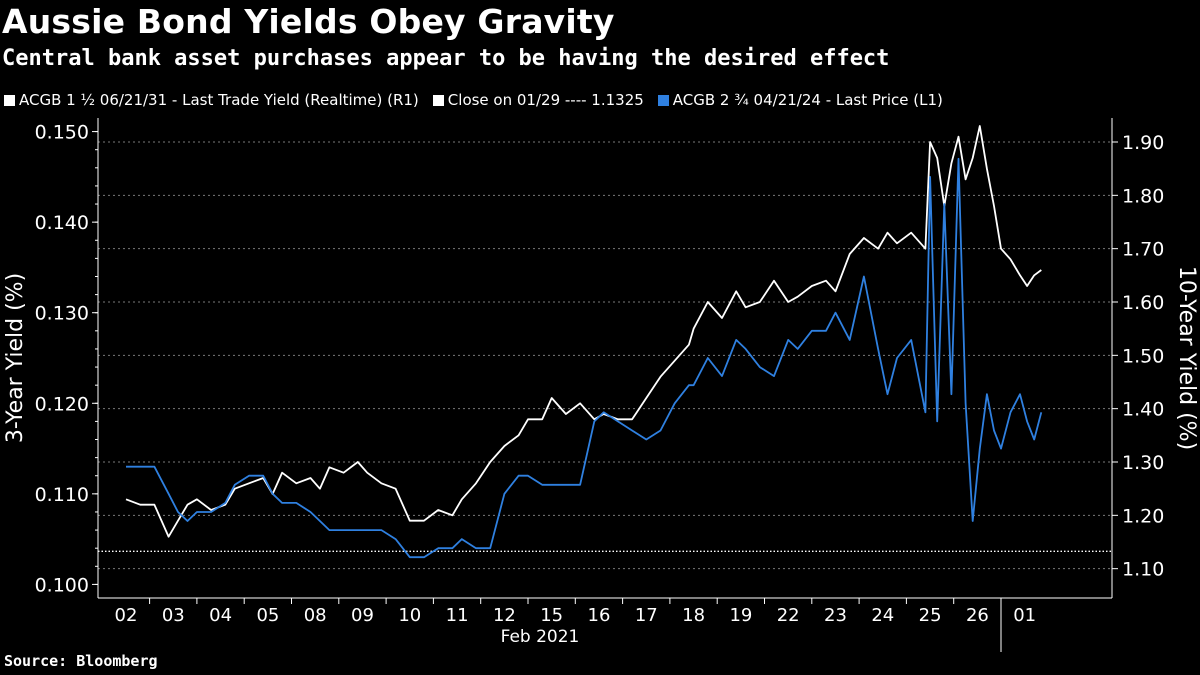  What do you see at coordinates (62, 404) in the screenshot?
I see `tick-label-left-2: 0.120` at bounding box center [62, 404].